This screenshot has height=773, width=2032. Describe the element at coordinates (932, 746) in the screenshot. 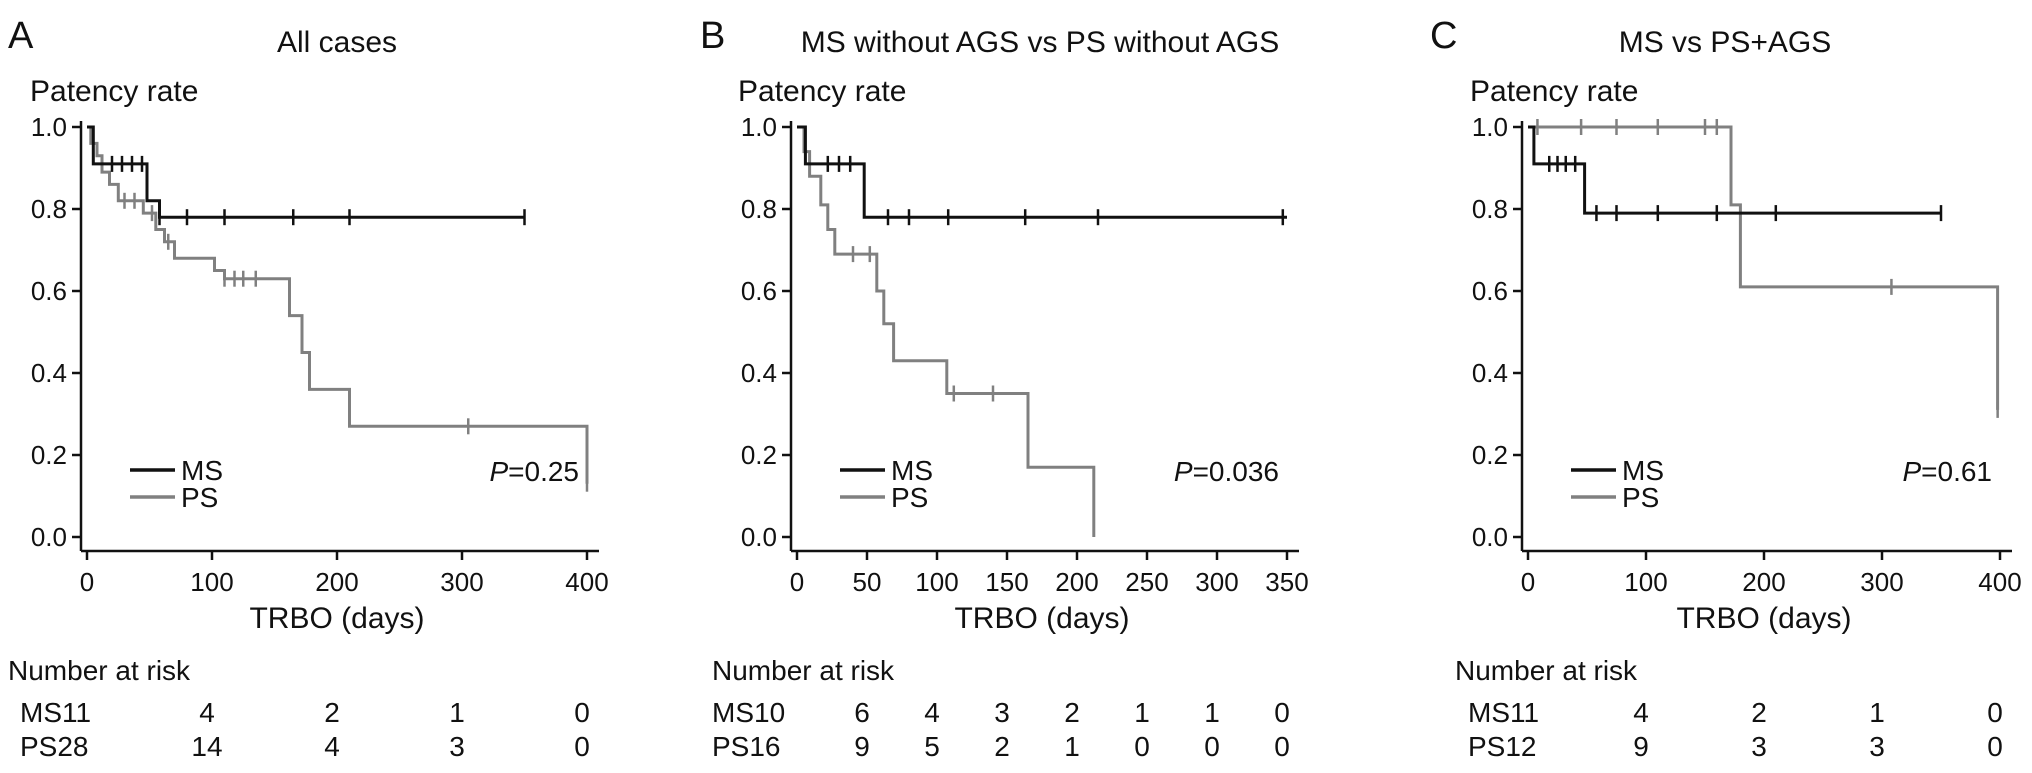

I see `risk-value: 5` at that location.